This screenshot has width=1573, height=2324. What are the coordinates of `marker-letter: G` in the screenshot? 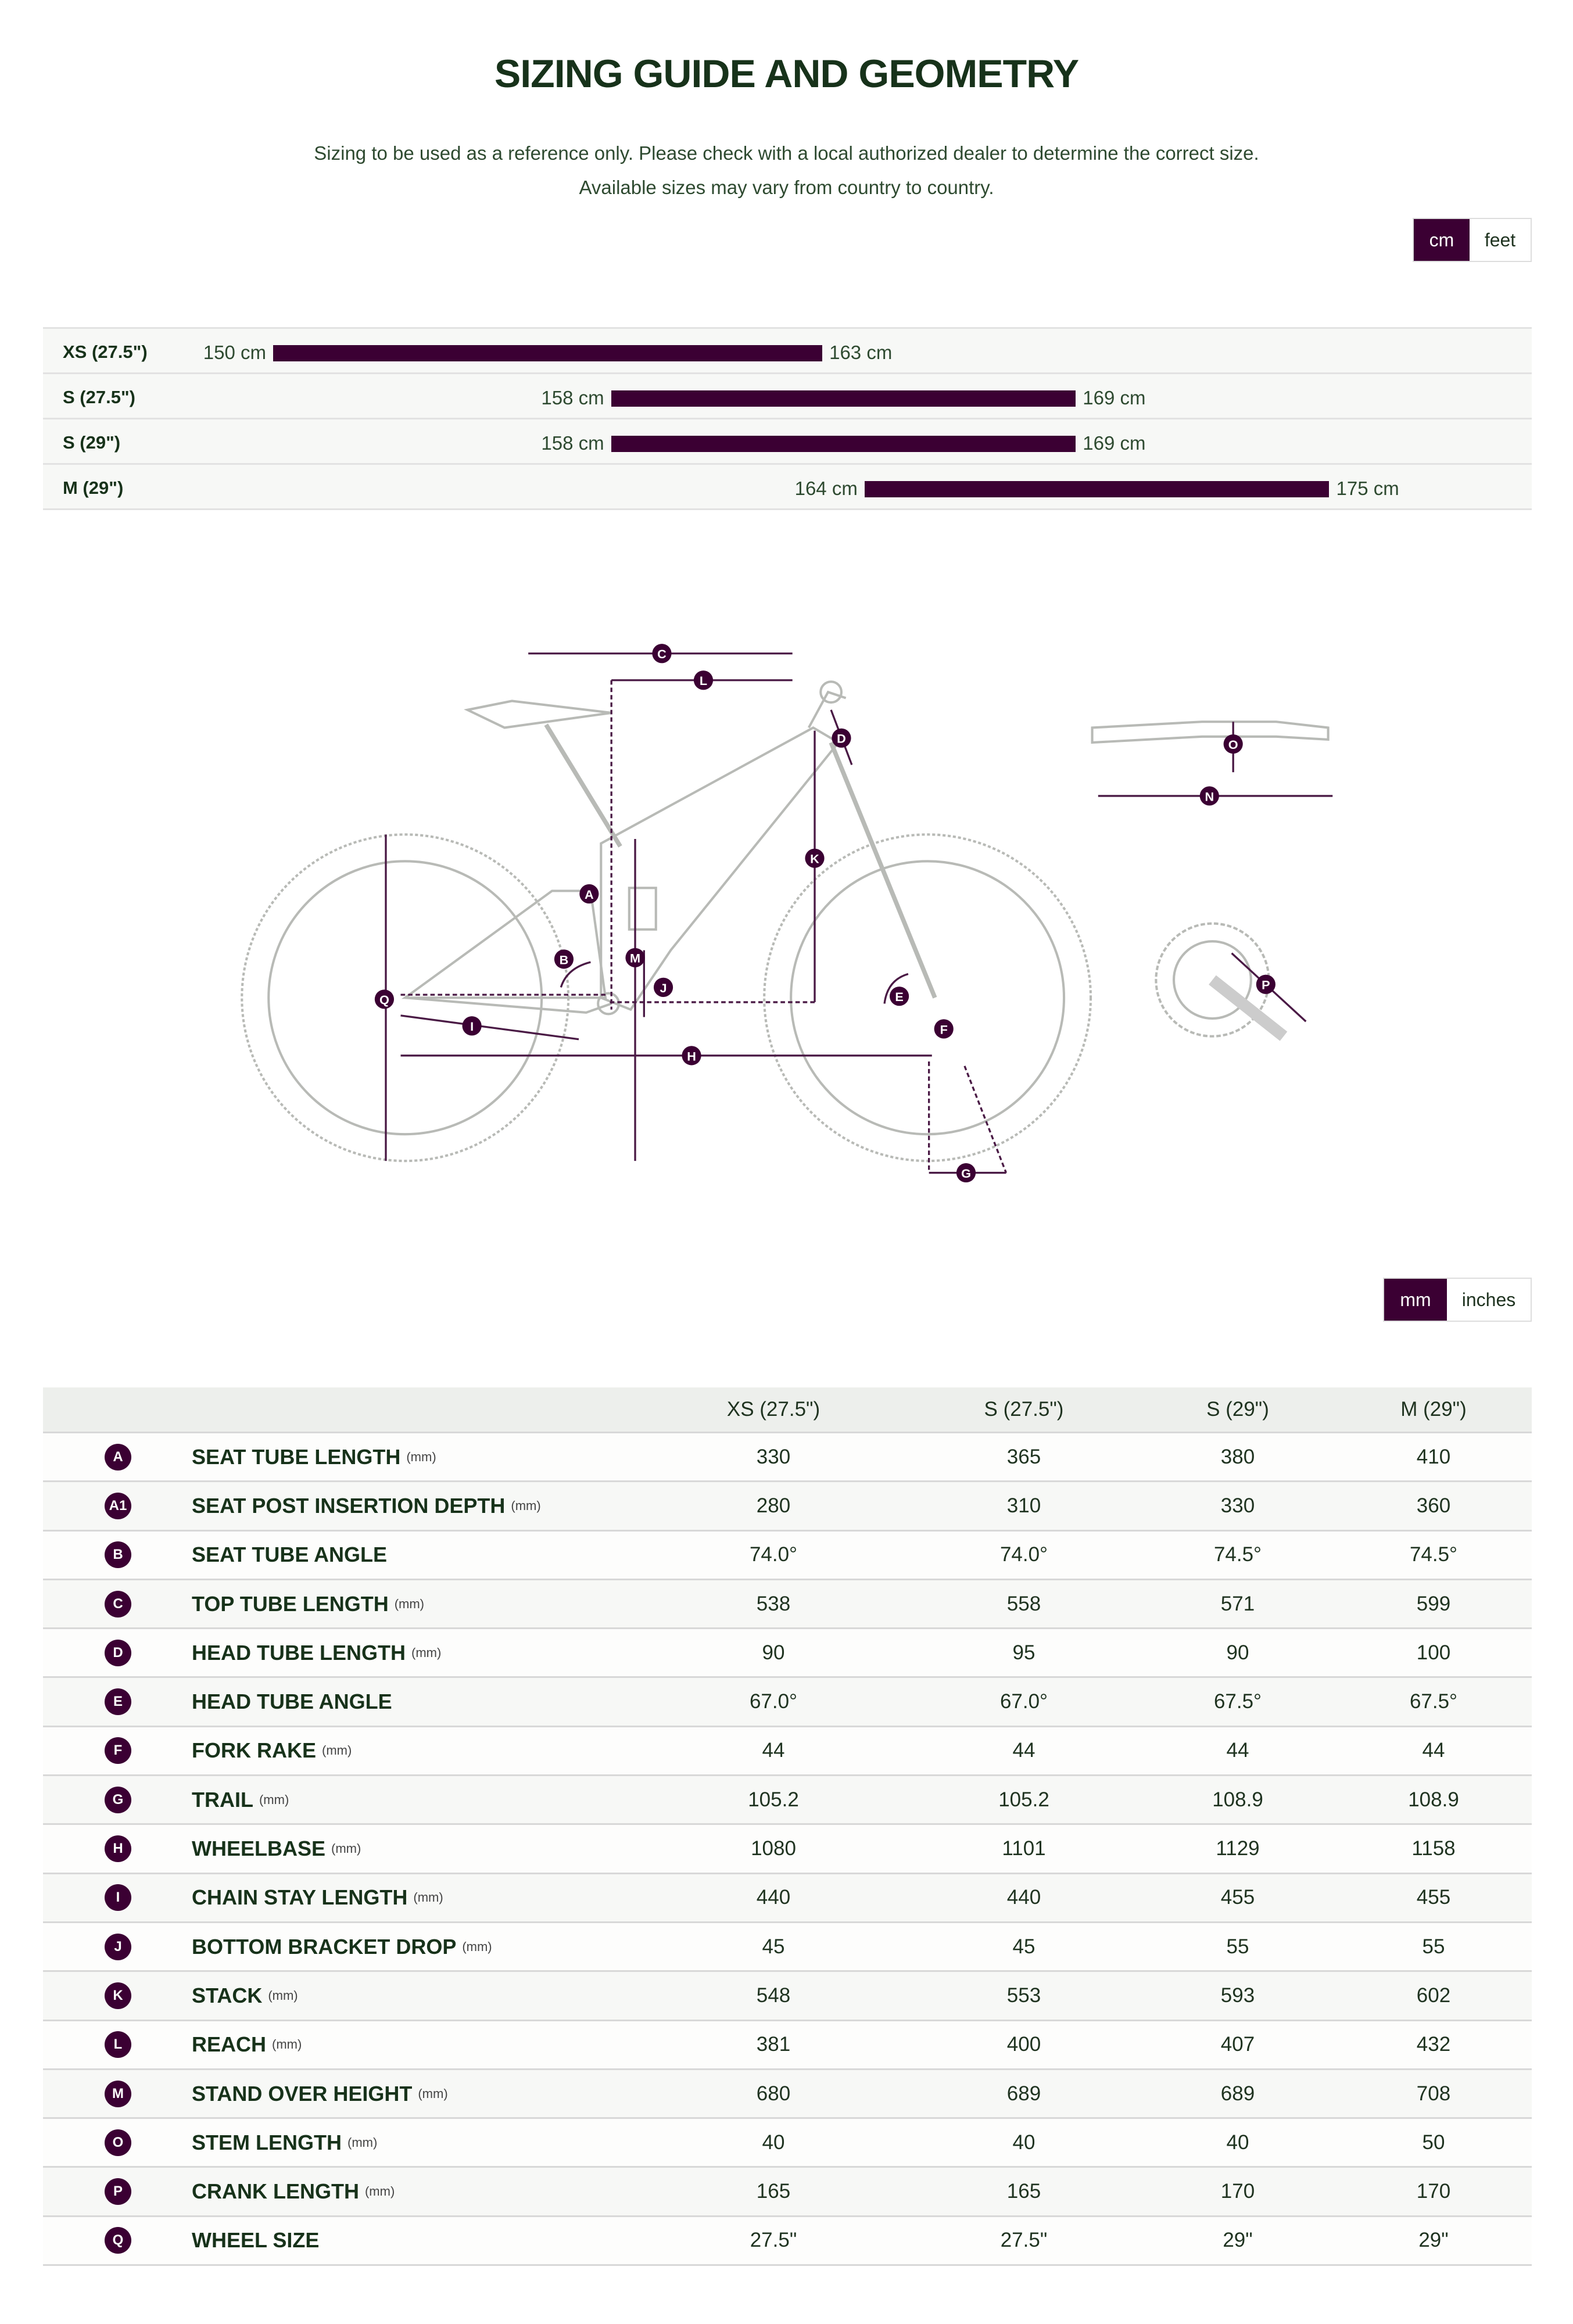 It's located at (966, 1173).